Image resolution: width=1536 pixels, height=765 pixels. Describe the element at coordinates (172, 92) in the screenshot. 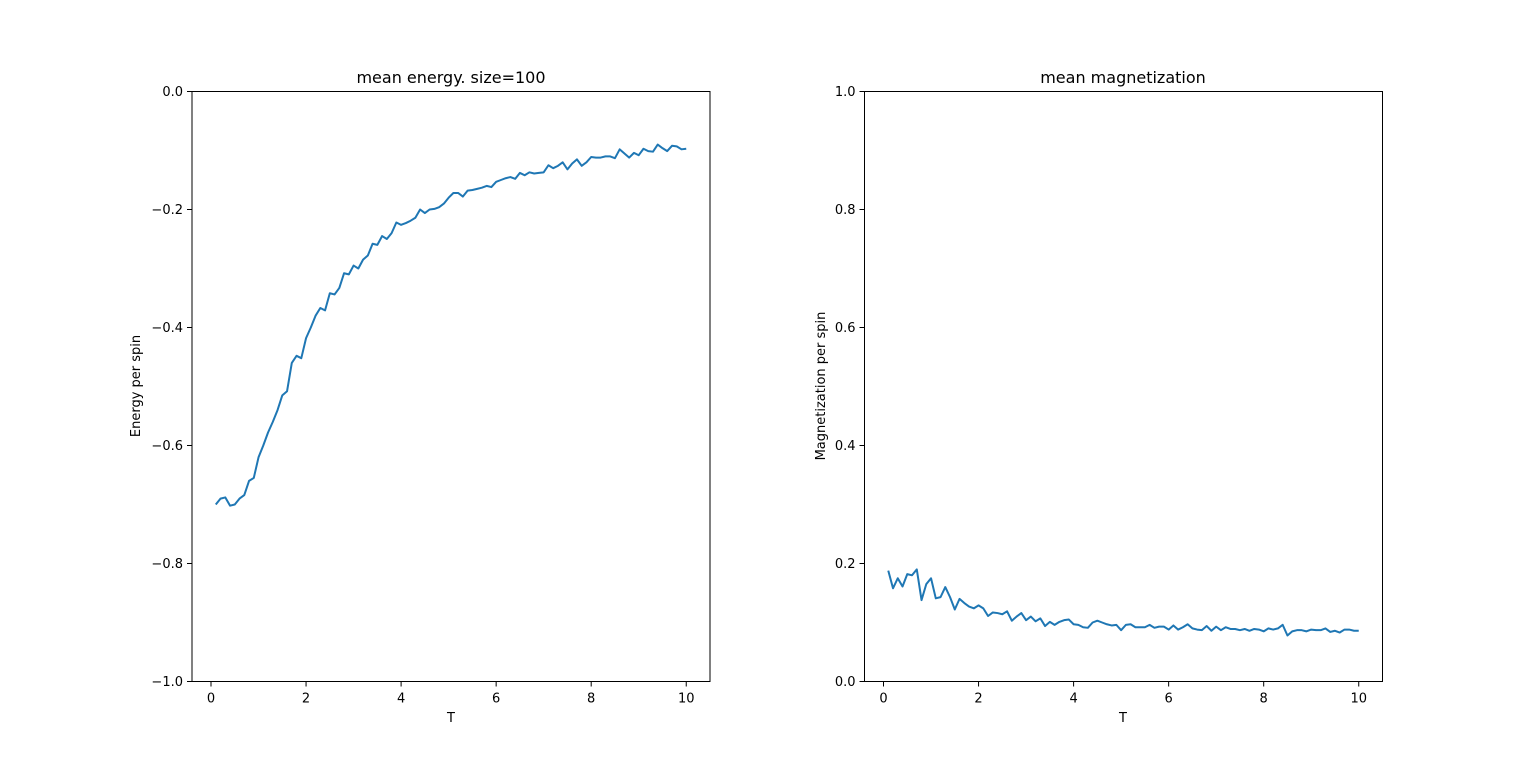

I see `energy-chart-ytick-label: 0.0` at that location.